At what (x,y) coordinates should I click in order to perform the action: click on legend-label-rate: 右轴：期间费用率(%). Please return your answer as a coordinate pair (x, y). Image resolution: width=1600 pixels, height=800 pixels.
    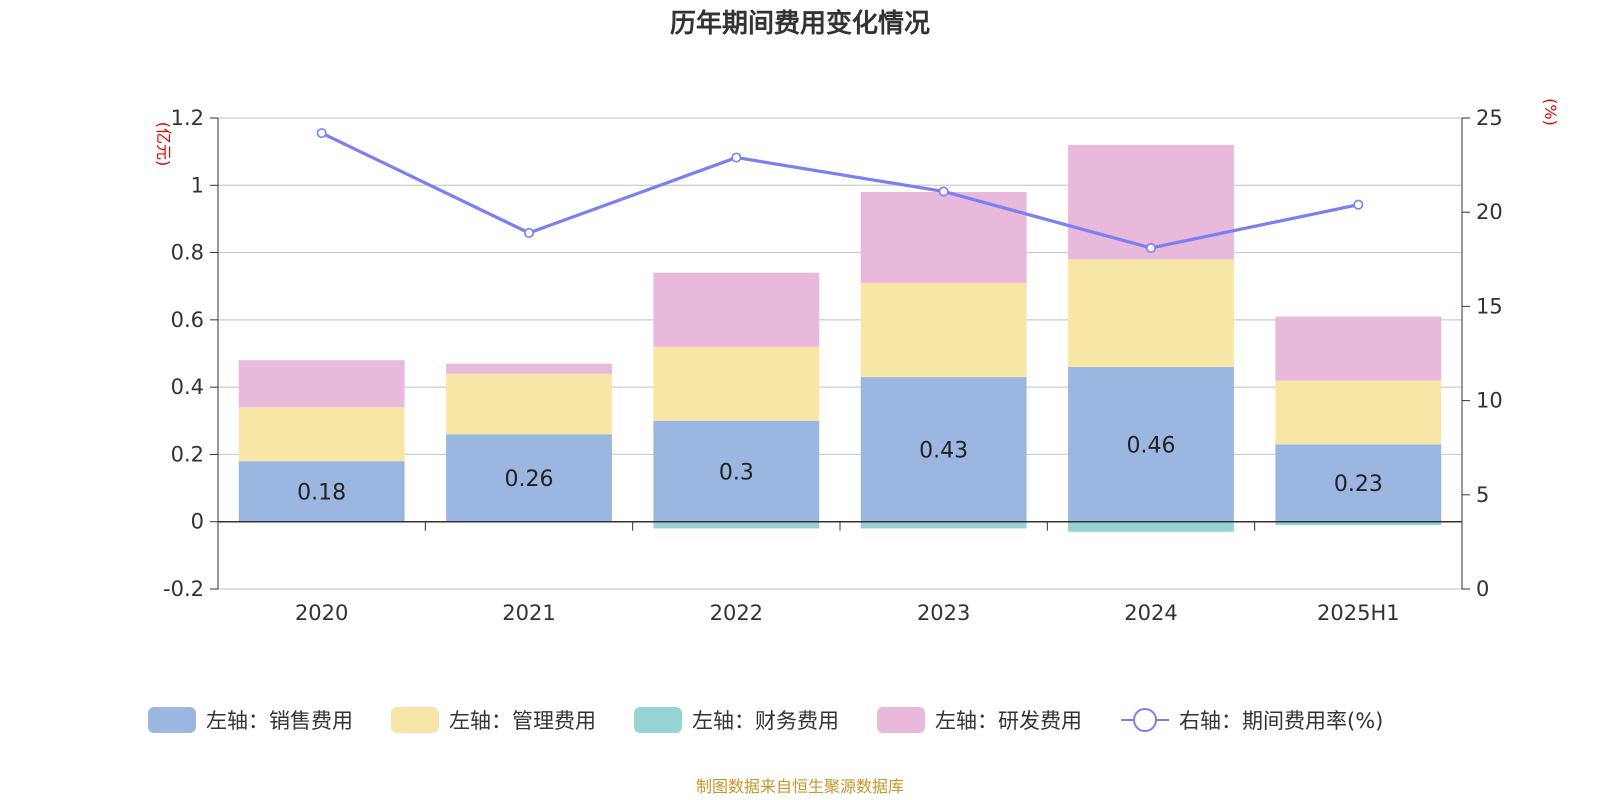
    Looking at the image, I should click on (1281, 721).